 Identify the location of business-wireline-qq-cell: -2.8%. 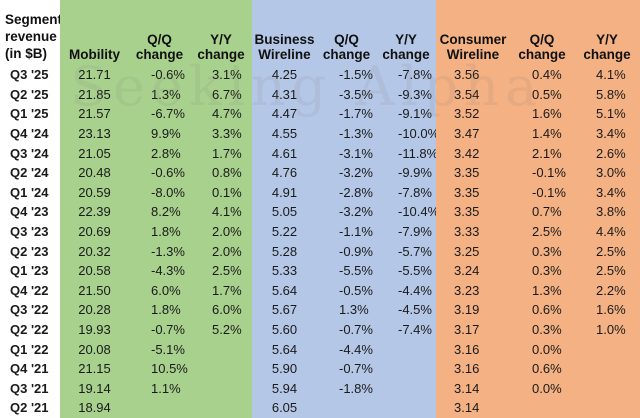
(346, 192).